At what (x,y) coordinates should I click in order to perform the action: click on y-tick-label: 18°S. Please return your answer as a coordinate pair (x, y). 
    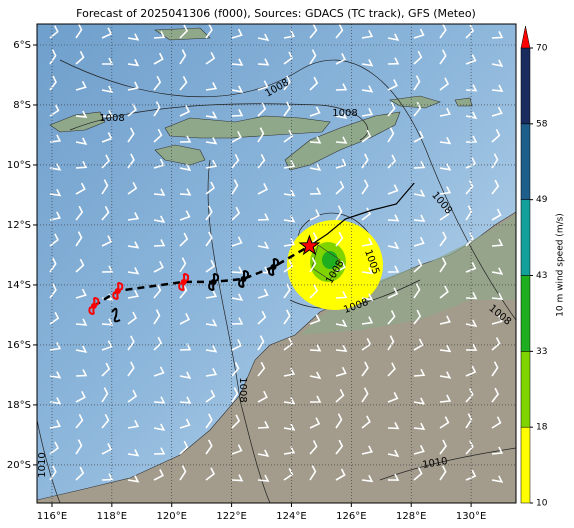
    Looking at the image, I should click on (19, 405).